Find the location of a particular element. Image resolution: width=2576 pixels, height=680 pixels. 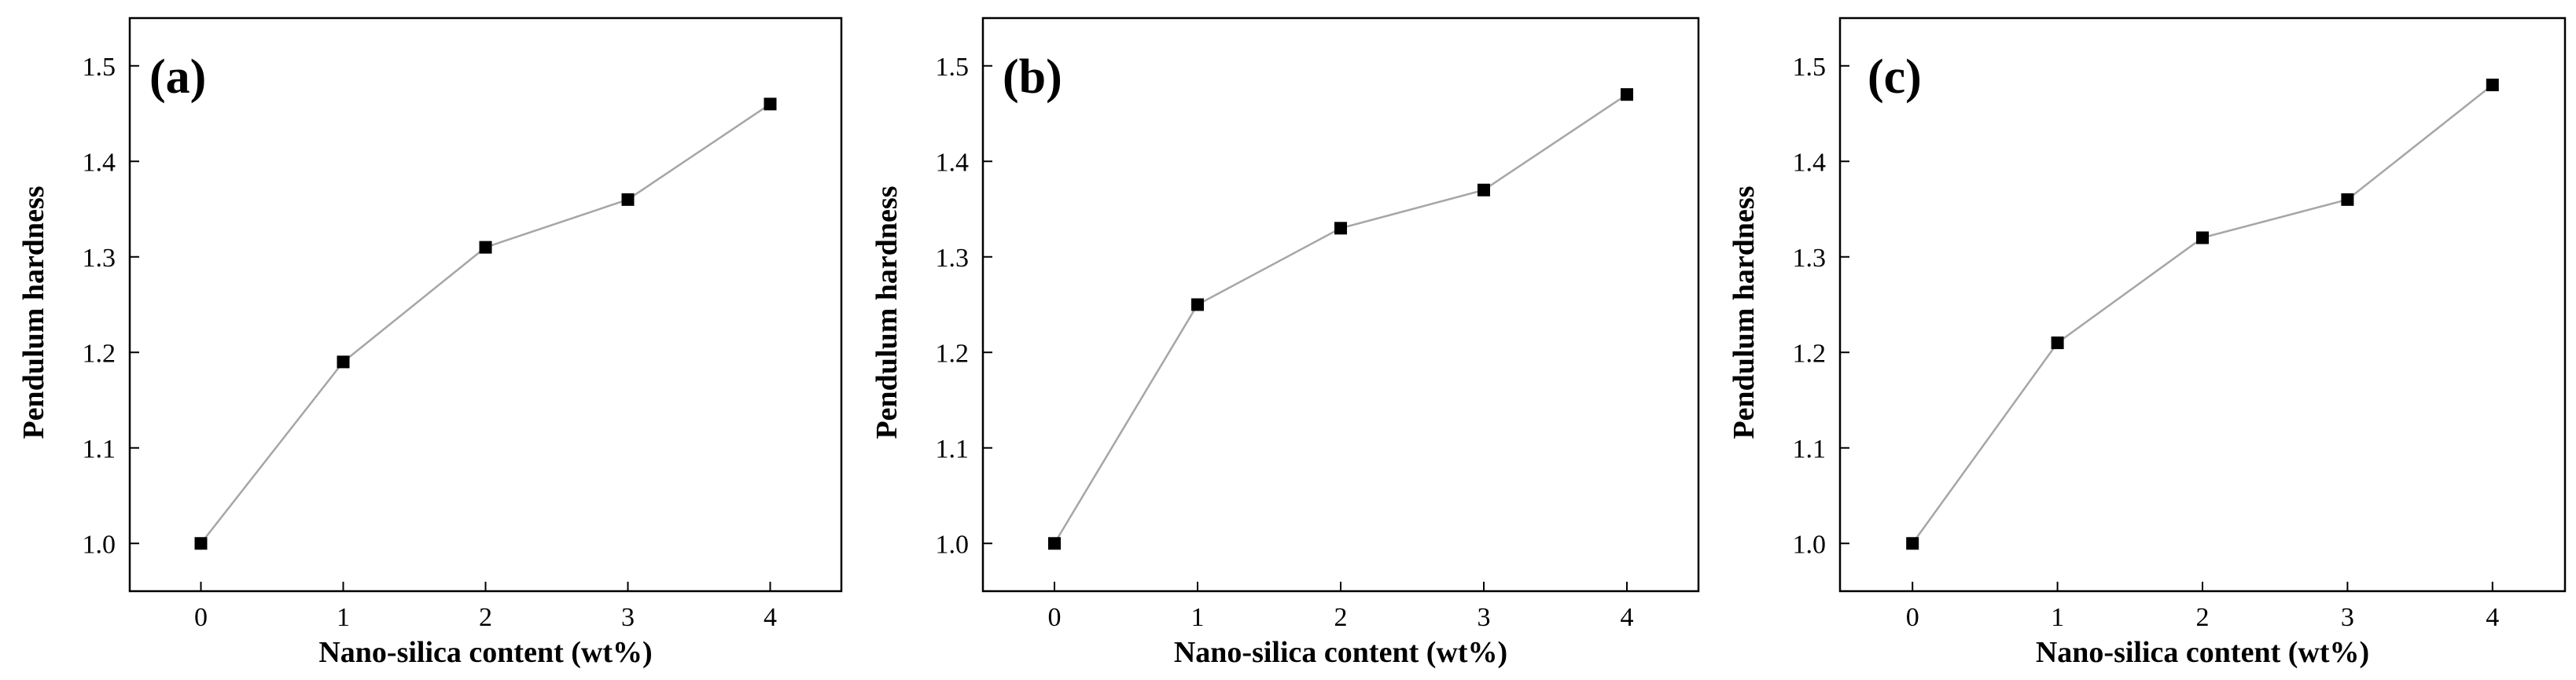

panel-label: (c) is located at coordinates (1895, 77).